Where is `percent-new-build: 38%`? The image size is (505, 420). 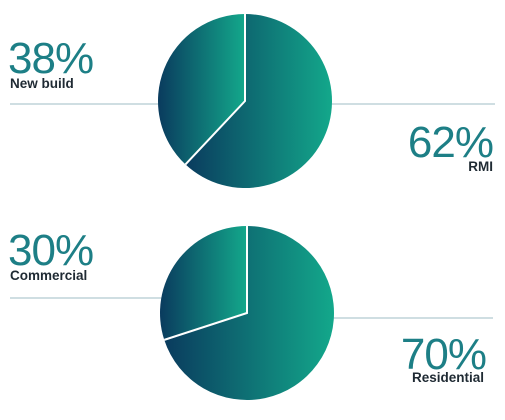
percent-new-build: 38% is located at coordinates (50, 58).